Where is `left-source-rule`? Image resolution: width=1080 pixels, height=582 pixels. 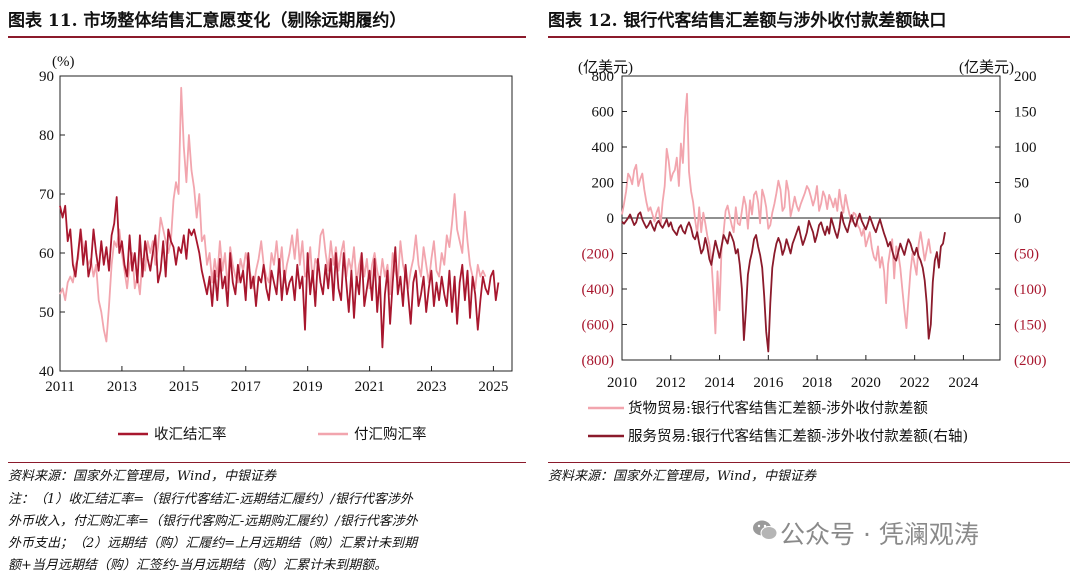
left-source-rule is located at coordinates (267, 462).